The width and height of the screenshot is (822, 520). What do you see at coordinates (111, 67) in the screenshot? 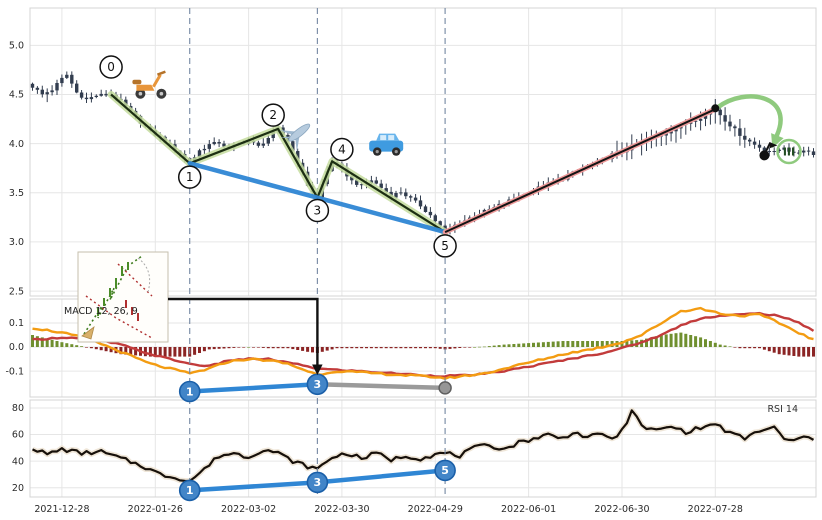
I see `shape: 0` at bounding box center [111, 67].